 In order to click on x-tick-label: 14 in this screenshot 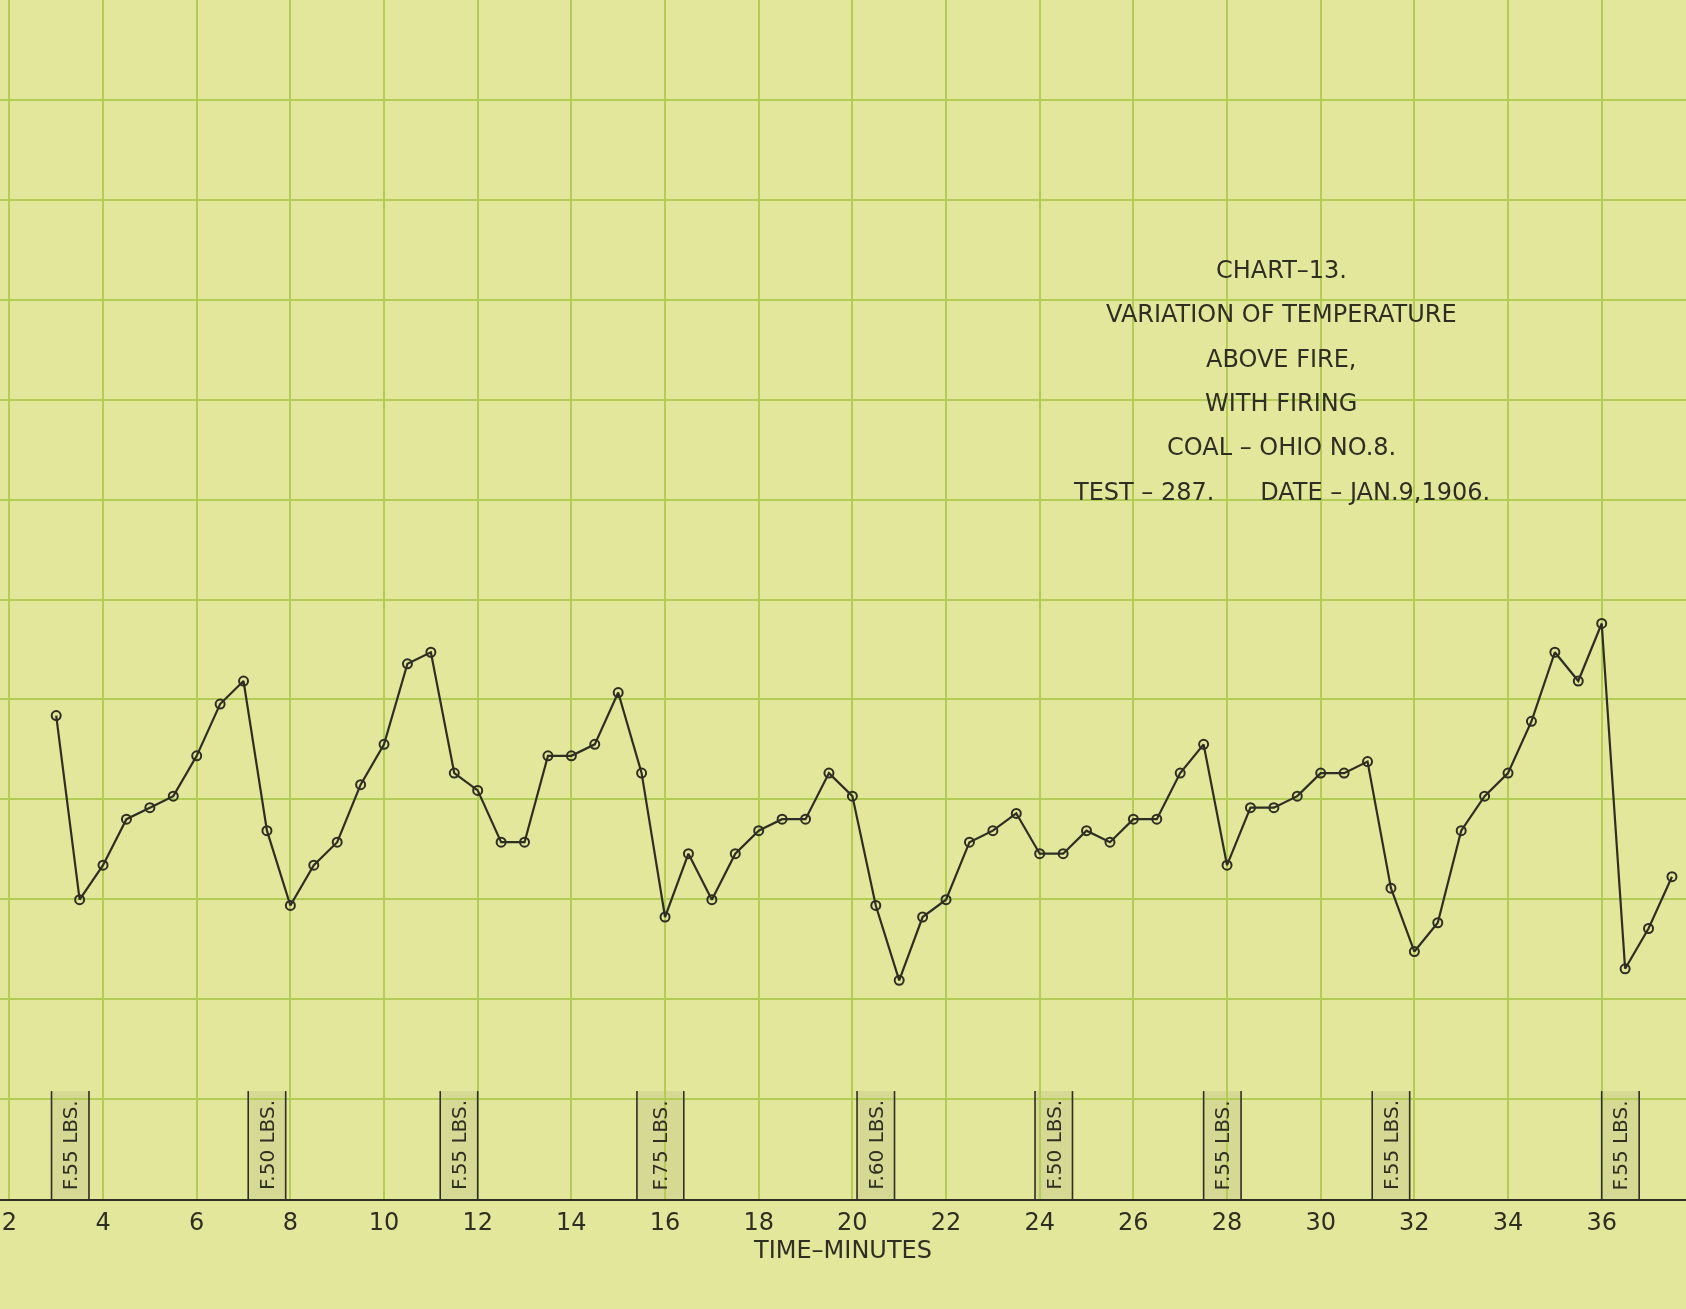, I will do `click(571, 1221)`.